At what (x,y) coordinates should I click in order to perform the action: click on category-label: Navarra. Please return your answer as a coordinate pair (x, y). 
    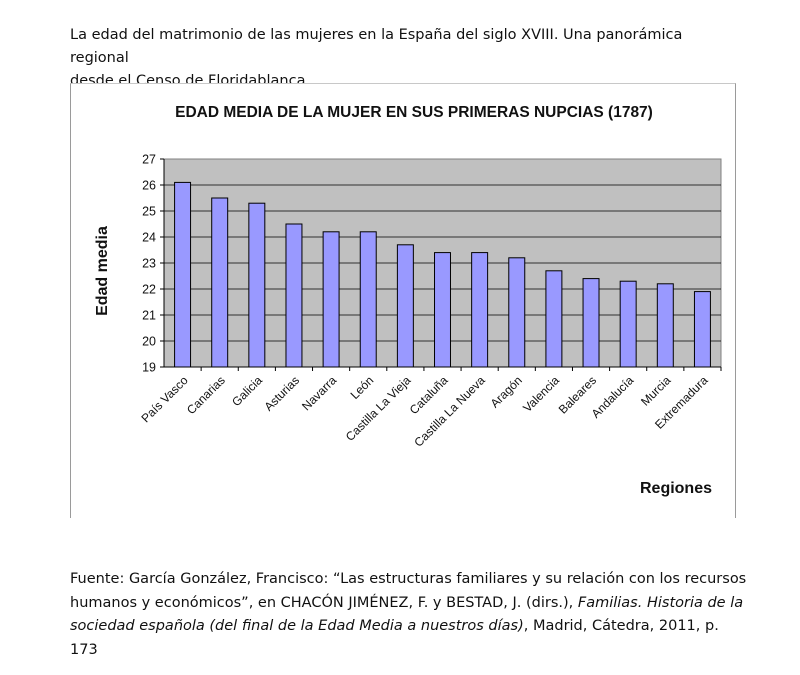
    Looking at the image, I should click on (319, 393).